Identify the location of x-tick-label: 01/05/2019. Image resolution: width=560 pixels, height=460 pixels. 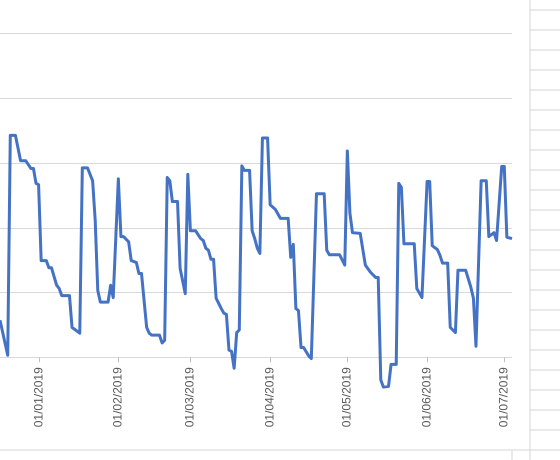
(347, 397).